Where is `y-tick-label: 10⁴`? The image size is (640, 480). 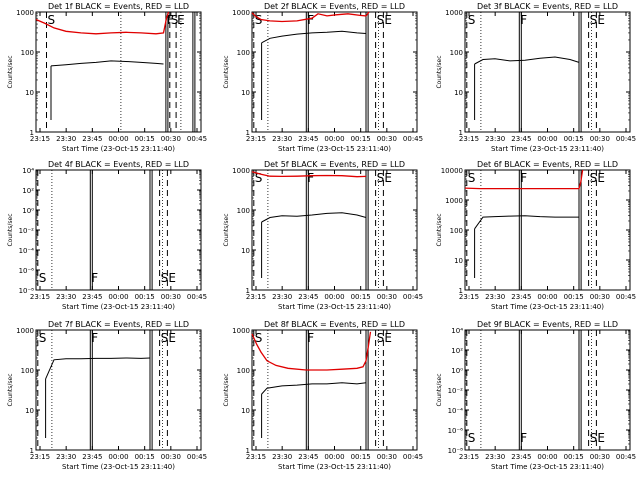 y-tick-label: 10⁴ is located at coordinates (28, 171).